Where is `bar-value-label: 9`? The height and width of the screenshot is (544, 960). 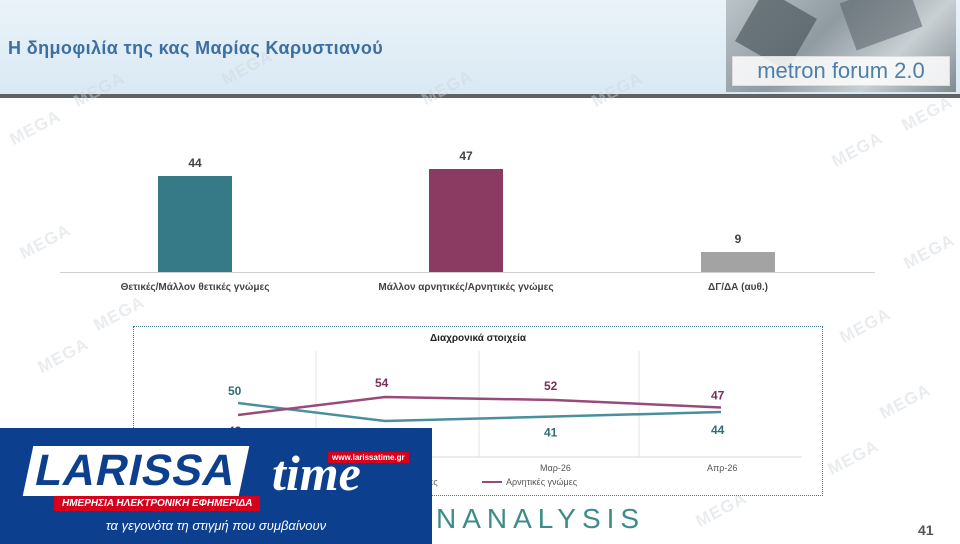
bar-value-label: 9 is located at coordinates (738, 239).